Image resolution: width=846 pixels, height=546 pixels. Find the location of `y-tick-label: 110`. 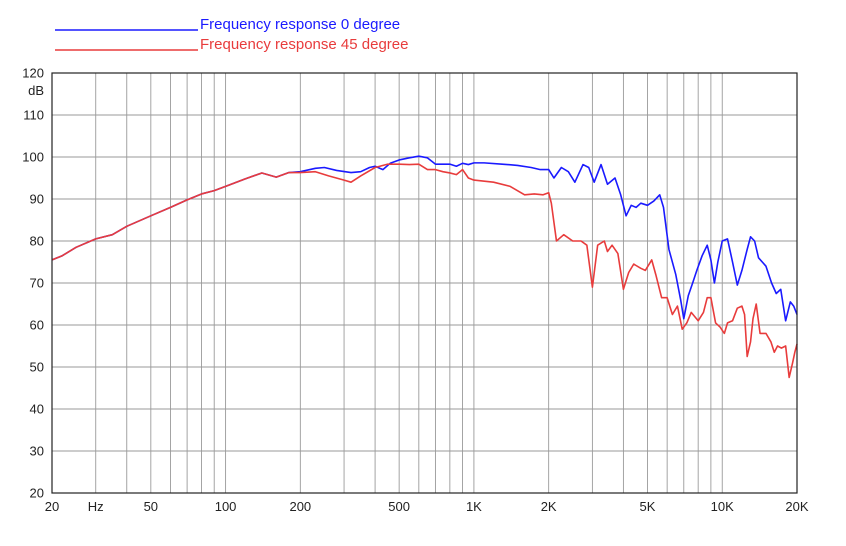

y-tick-label: 110 is located at coordinates (33, 115).